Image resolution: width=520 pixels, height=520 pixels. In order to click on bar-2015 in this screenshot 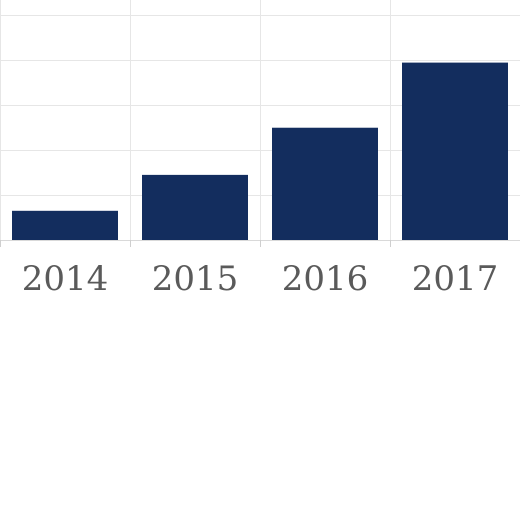, I will do `click(195, 207)`.